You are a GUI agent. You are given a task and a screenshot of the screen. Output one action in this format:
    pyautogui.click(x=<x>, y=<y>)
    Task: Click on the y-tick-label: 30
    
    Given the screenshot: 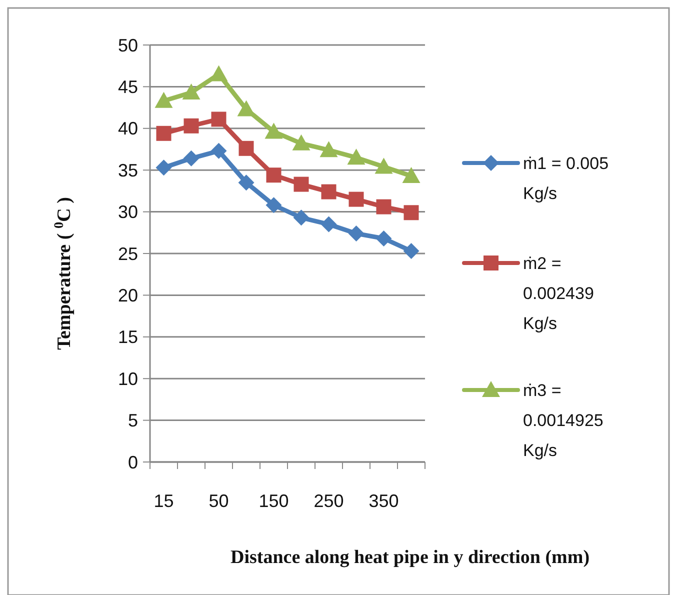 What is the action you would take?
    pyautogui.click(x=128, y=212)
    